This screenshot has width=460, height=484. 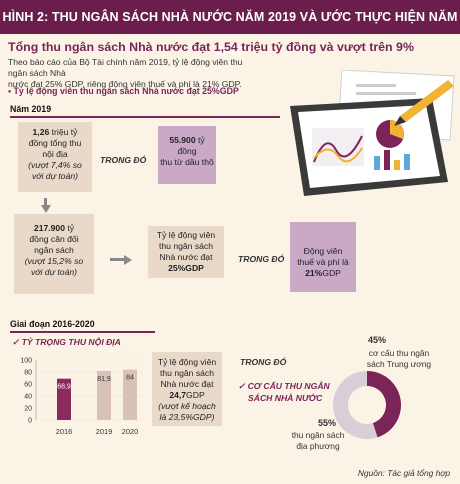 What do you see at coordinates (54, 261) in the screenshot?
I see `budget-balance-note-1: (vượt 15,2% so` at bounding box center [54, 261].